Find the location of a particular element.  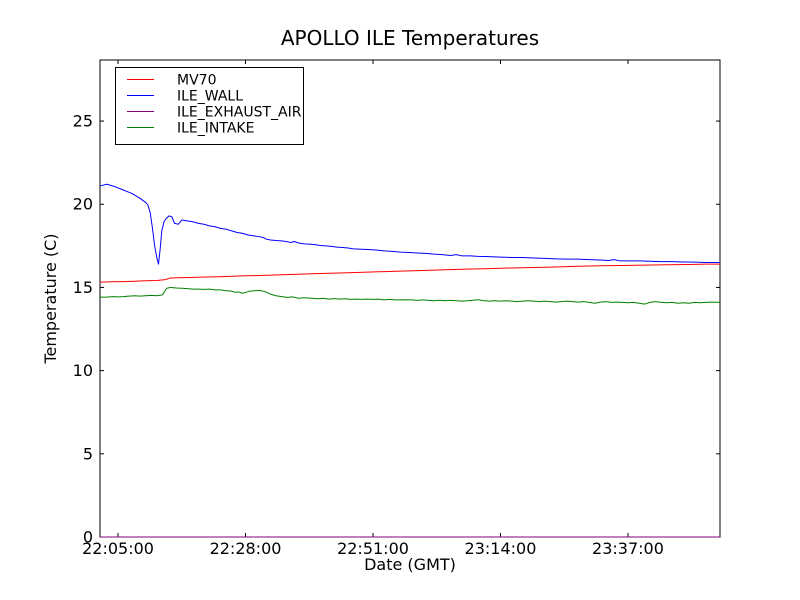

legend-box is located at coordinates (209, 106).